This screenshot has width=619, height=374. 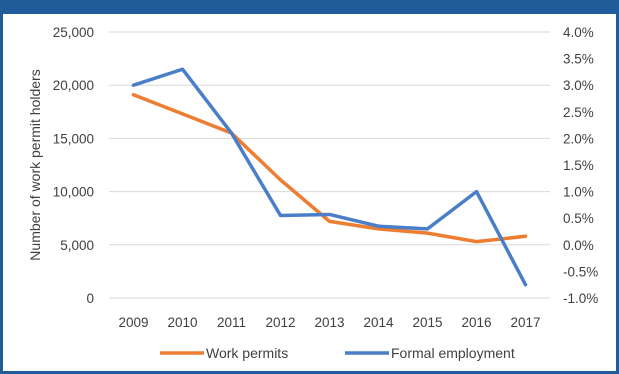 What do you see at coordinates (73, 138) in the screenshot?
I see `y-tick-label: 15,000` at bounding box center [73, 138].